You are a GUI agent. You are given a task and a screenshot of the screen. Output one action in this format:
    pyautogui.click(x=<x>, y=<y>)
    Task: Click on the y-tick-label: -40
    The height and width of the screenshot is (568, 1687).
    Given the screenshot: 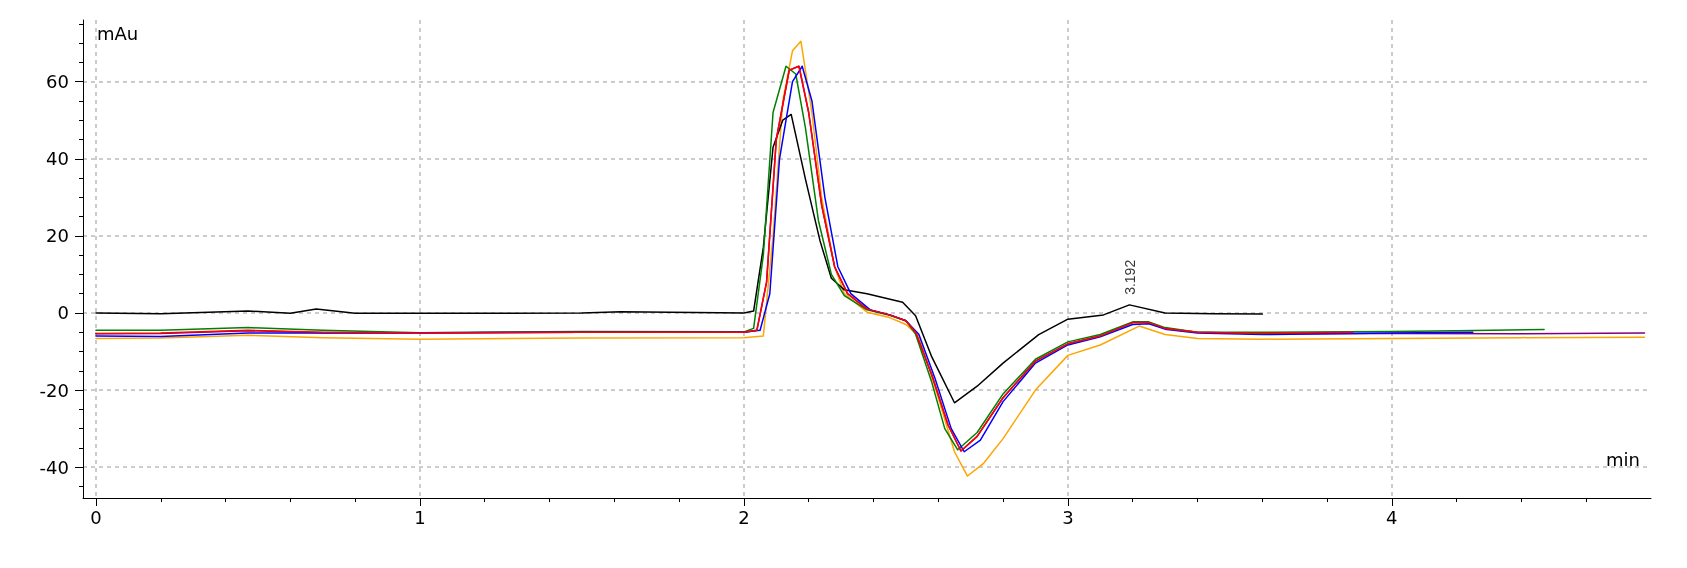 What is the action you would take?
    pyautogui.click(x=54, y=467)
    